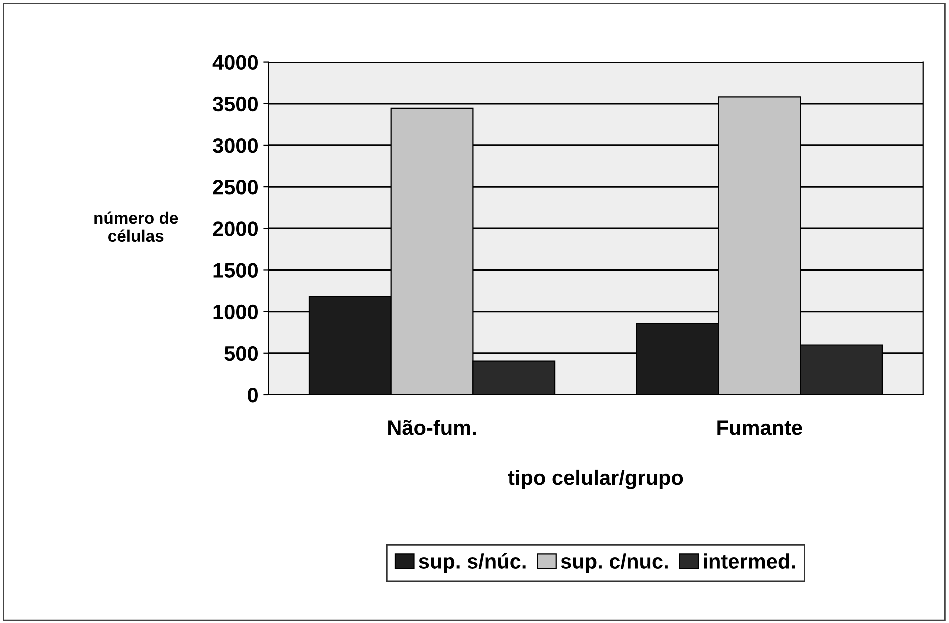 This screenshot has width=949, height=623. What do you see at coordinates (235, 146) in the screenshot?
I see `y-tick-label: 3000` at bounding box center [235, 146].